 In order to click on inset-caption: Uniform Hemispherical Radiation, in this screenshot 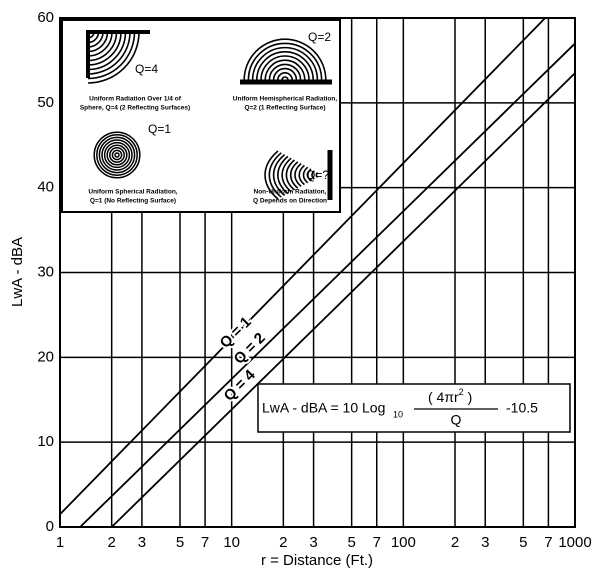, I will do `click(285, 99)`.